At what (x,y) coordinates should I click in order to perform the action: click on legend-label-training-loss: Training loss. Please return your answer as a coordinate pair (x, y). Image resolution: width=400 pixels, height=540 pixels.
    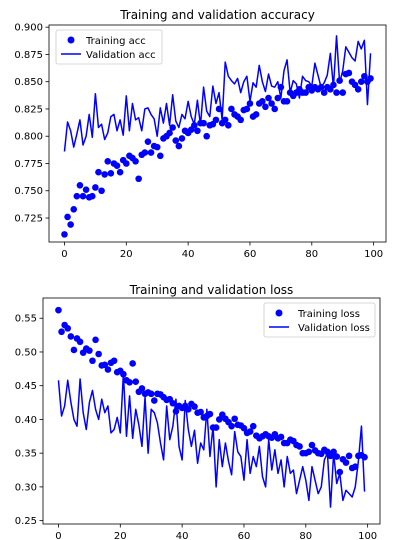
    Looking at the image, I should click on (328, 314).